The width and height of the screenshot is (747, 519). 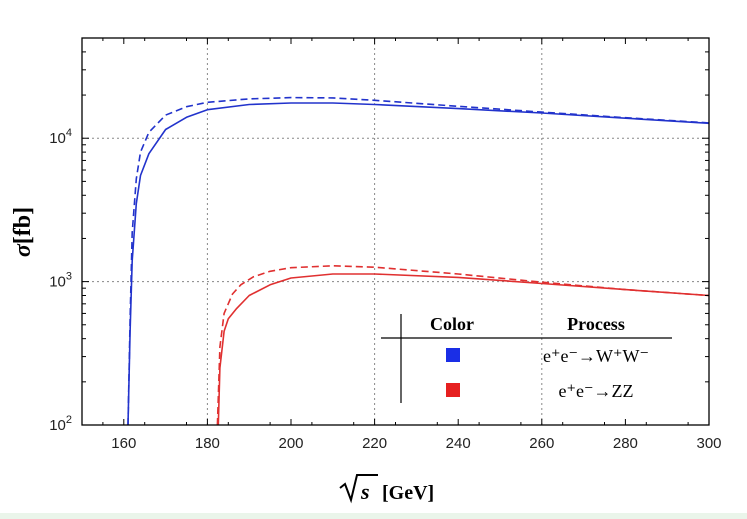 What do you see at coordinates (458, 443) in the screenshot?
I see `x-tick-label-240: 240` at bounding box center [458, 443].